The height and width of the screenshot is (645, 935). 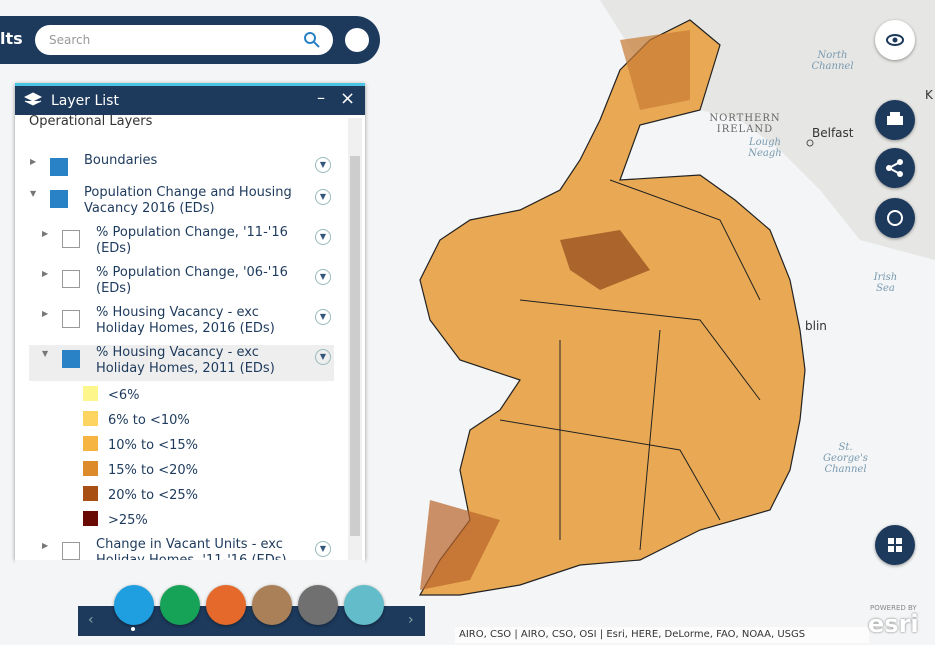 I want to click on legend-label: >25%, so click(x=128, y=520).